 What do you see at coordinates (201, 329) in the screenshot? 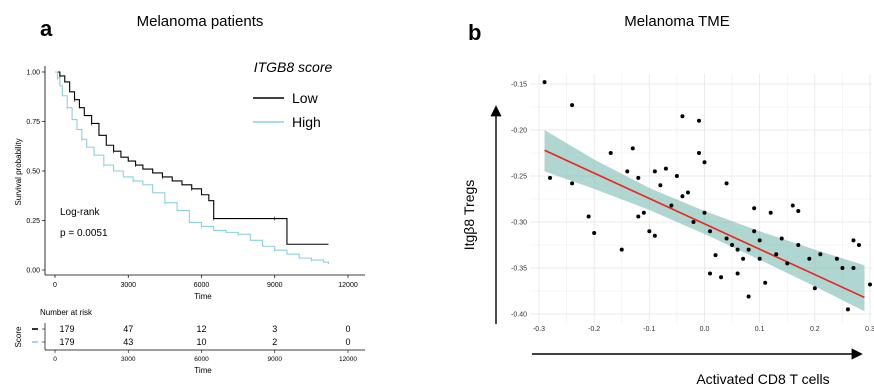
I see `risk-table-count-low: 12` at bounding box center [201, 329].